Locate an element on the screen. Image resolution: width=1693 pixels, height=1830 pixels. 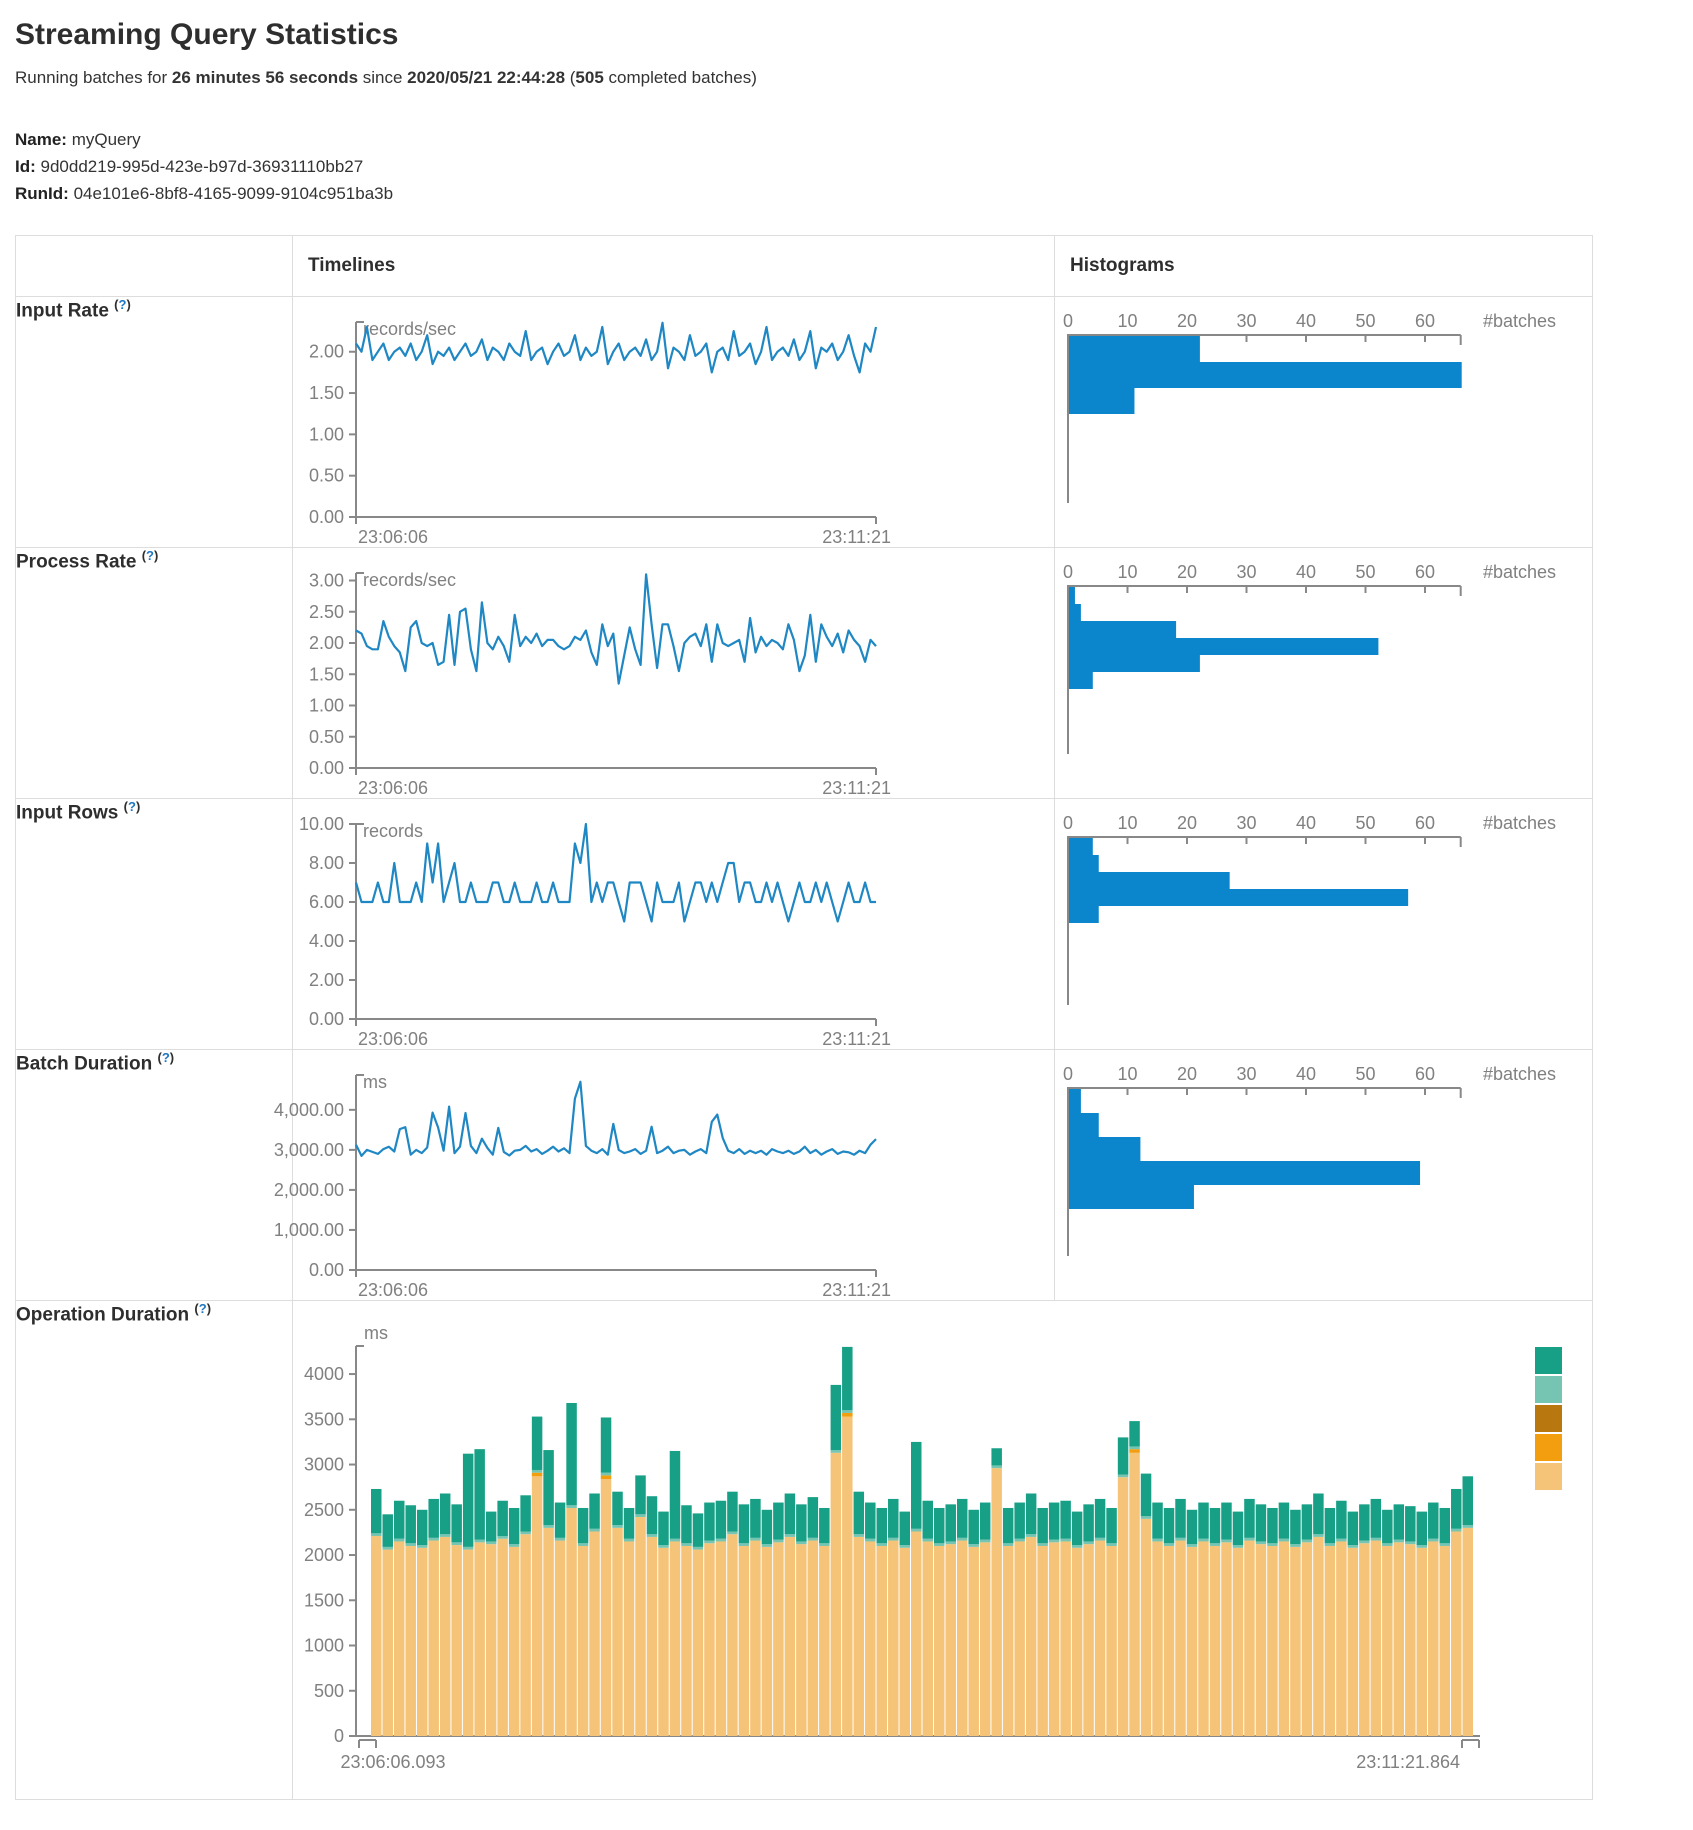
query-name-value: myQuery is located at coordinates (106, 139).